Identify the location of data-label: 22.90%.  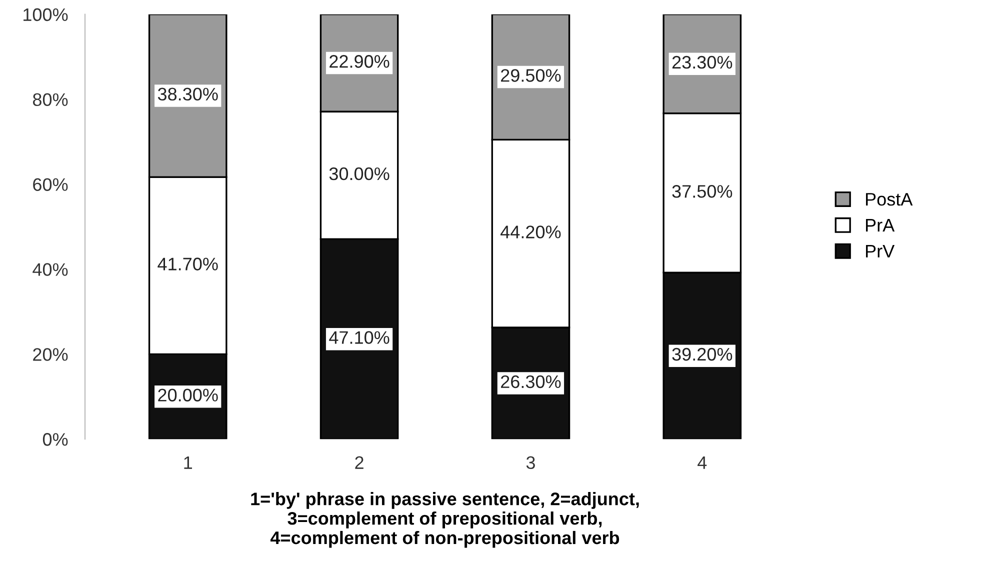
(360, 61).